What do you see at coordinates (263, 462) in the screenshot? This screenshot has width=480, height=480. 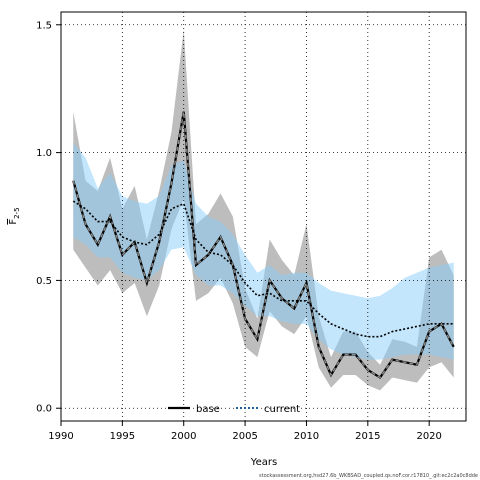 I see `x-axis-title: Years` at bounding box center [263, 462].